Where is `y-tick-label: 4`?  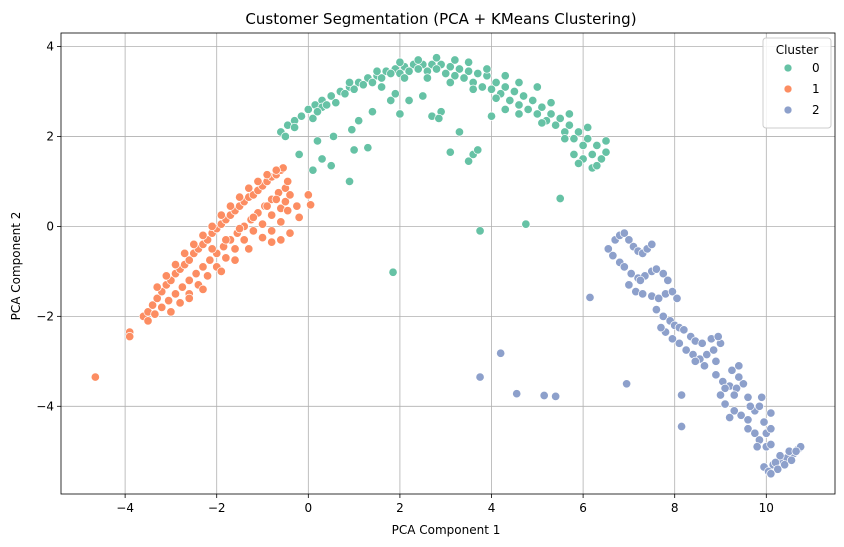 y-tick-label: 4 is located at coordinates (50, 46).